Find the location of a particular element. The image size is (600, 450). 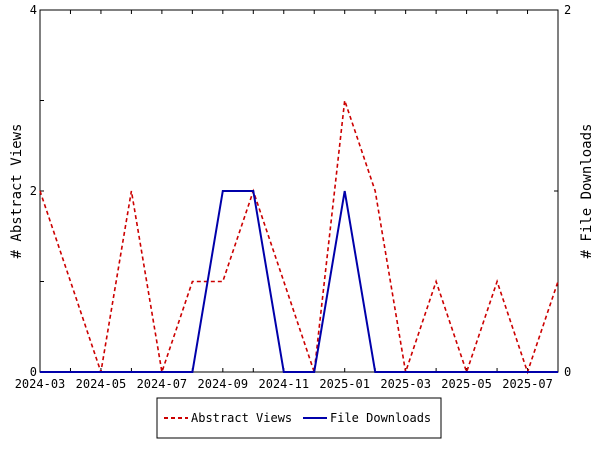

y-axis-left: 0 2 4 is located at coordinates (37, 191).